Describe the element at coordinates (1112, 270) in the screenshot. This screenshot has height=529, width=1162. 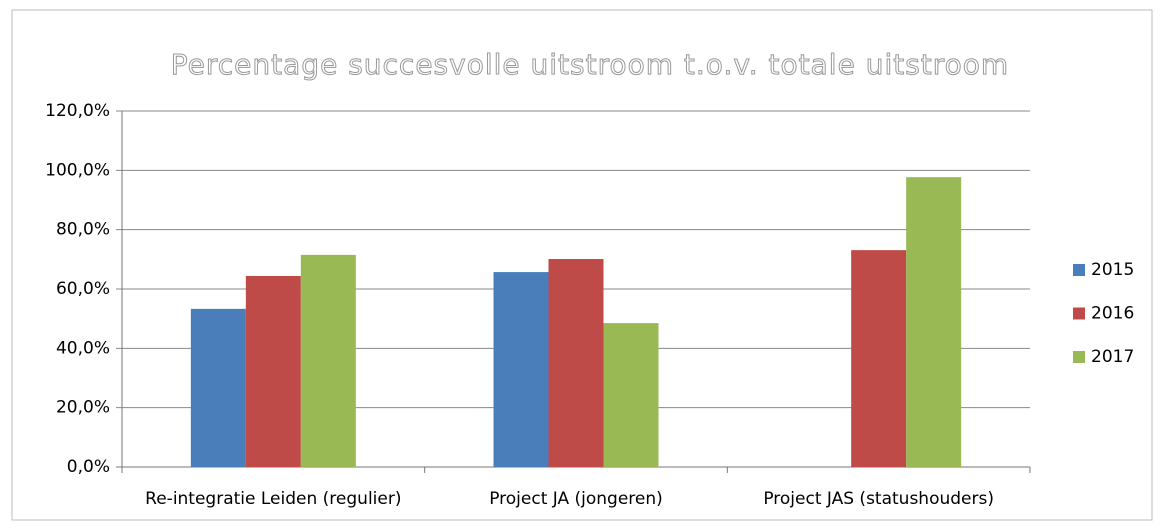
I see `legend-label: 2015` at that location.